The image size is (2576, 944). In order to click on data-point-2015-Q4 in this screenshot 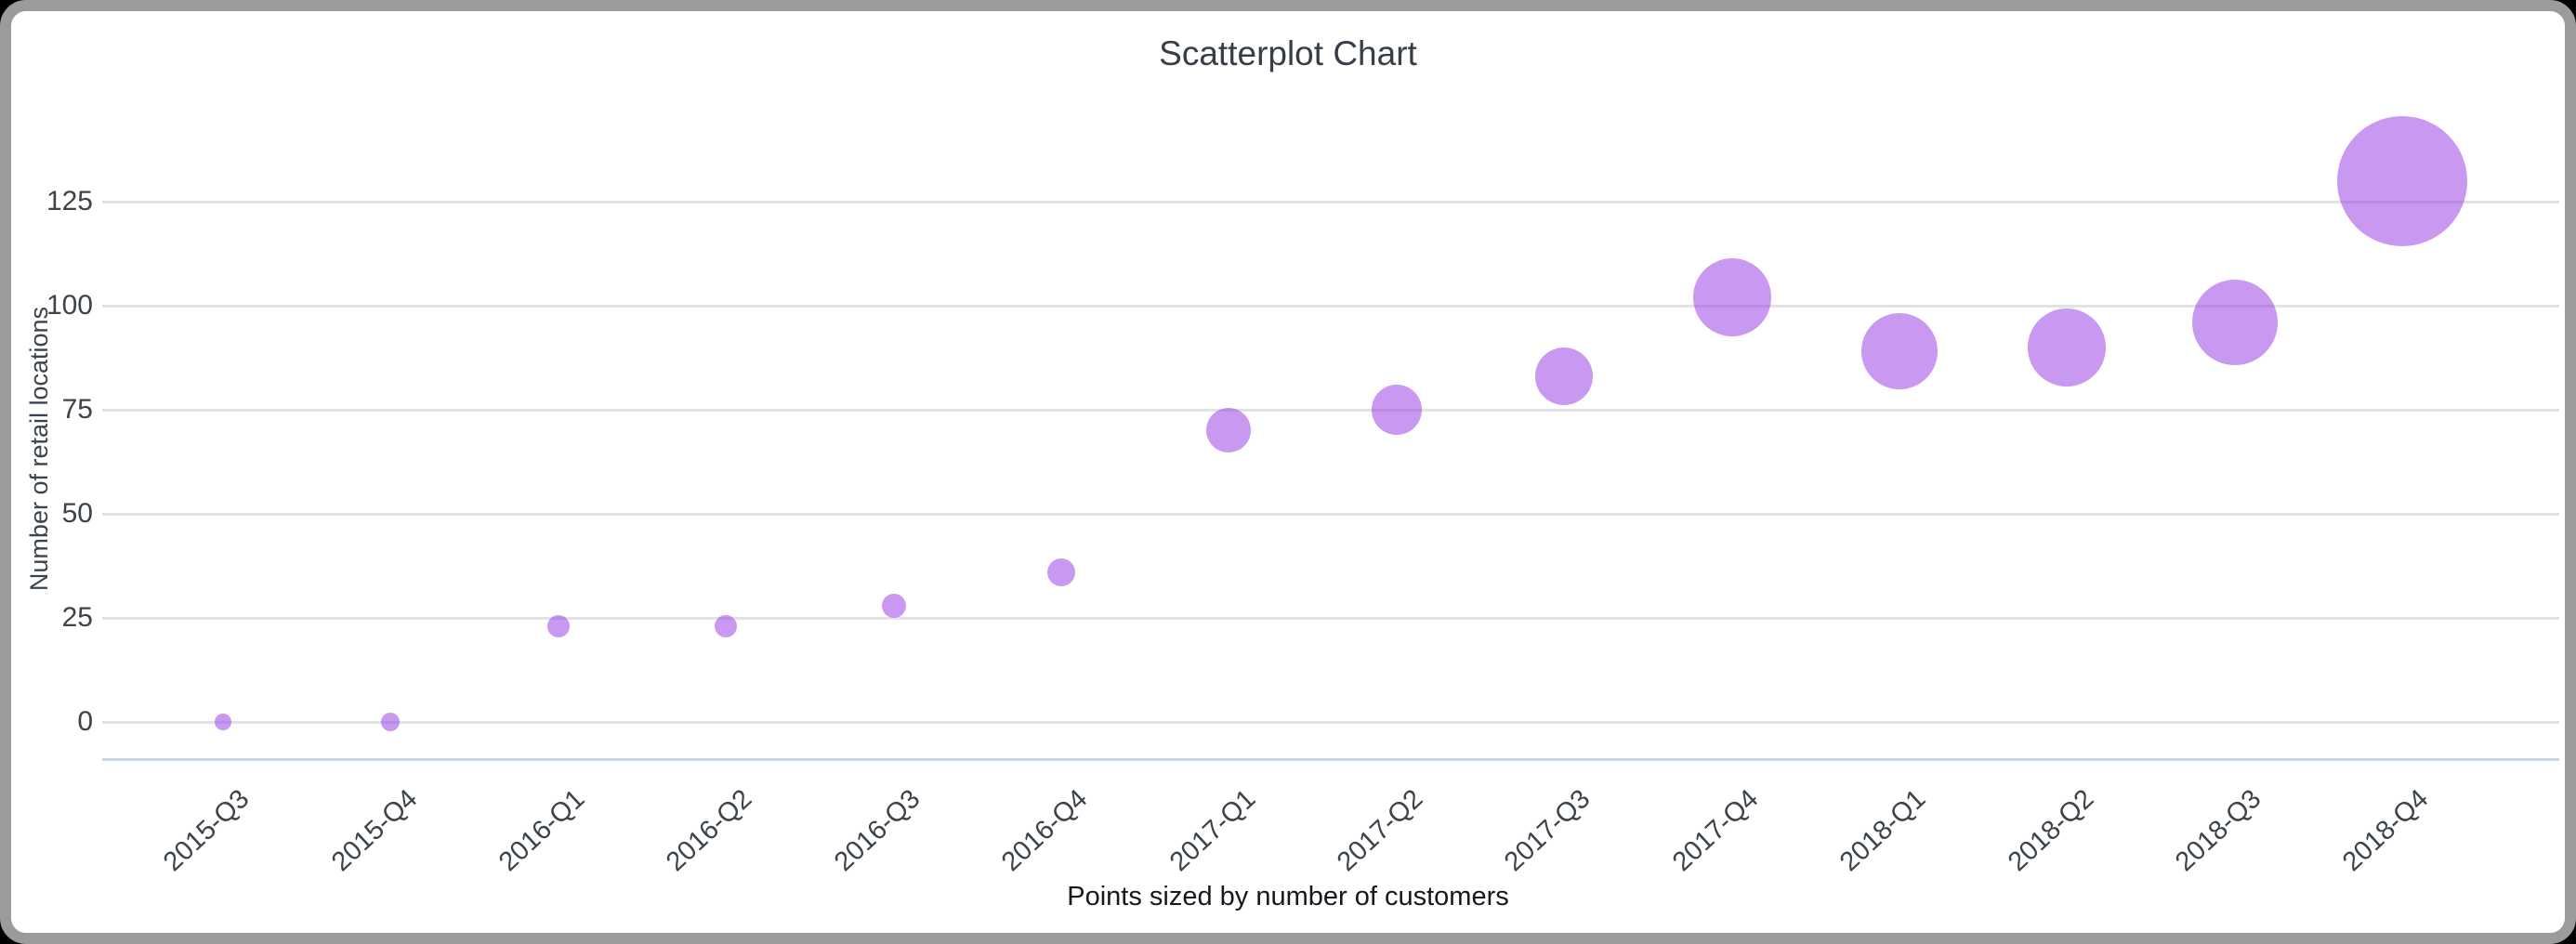, I will do `click(391, 722)`.